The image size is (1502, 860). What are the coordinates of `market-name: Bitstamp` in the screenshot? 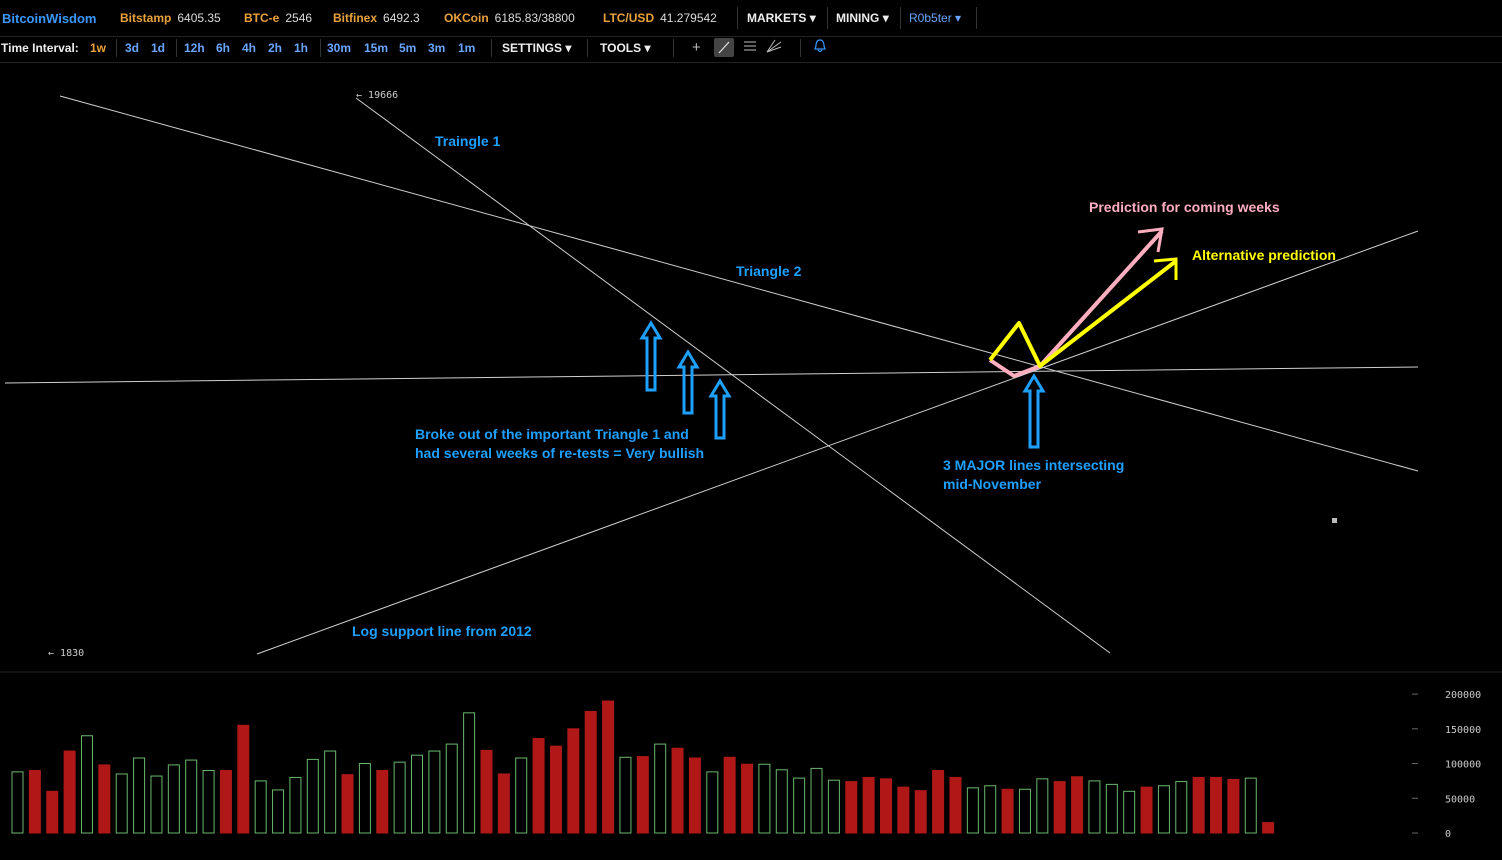 It's located at (146, 18).